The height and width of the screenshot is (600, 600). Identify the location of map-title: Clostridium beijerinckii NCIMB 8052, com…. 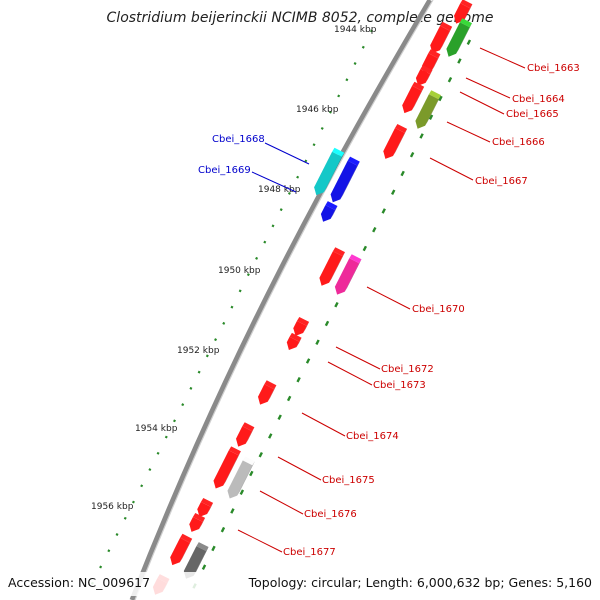
(300, 18).